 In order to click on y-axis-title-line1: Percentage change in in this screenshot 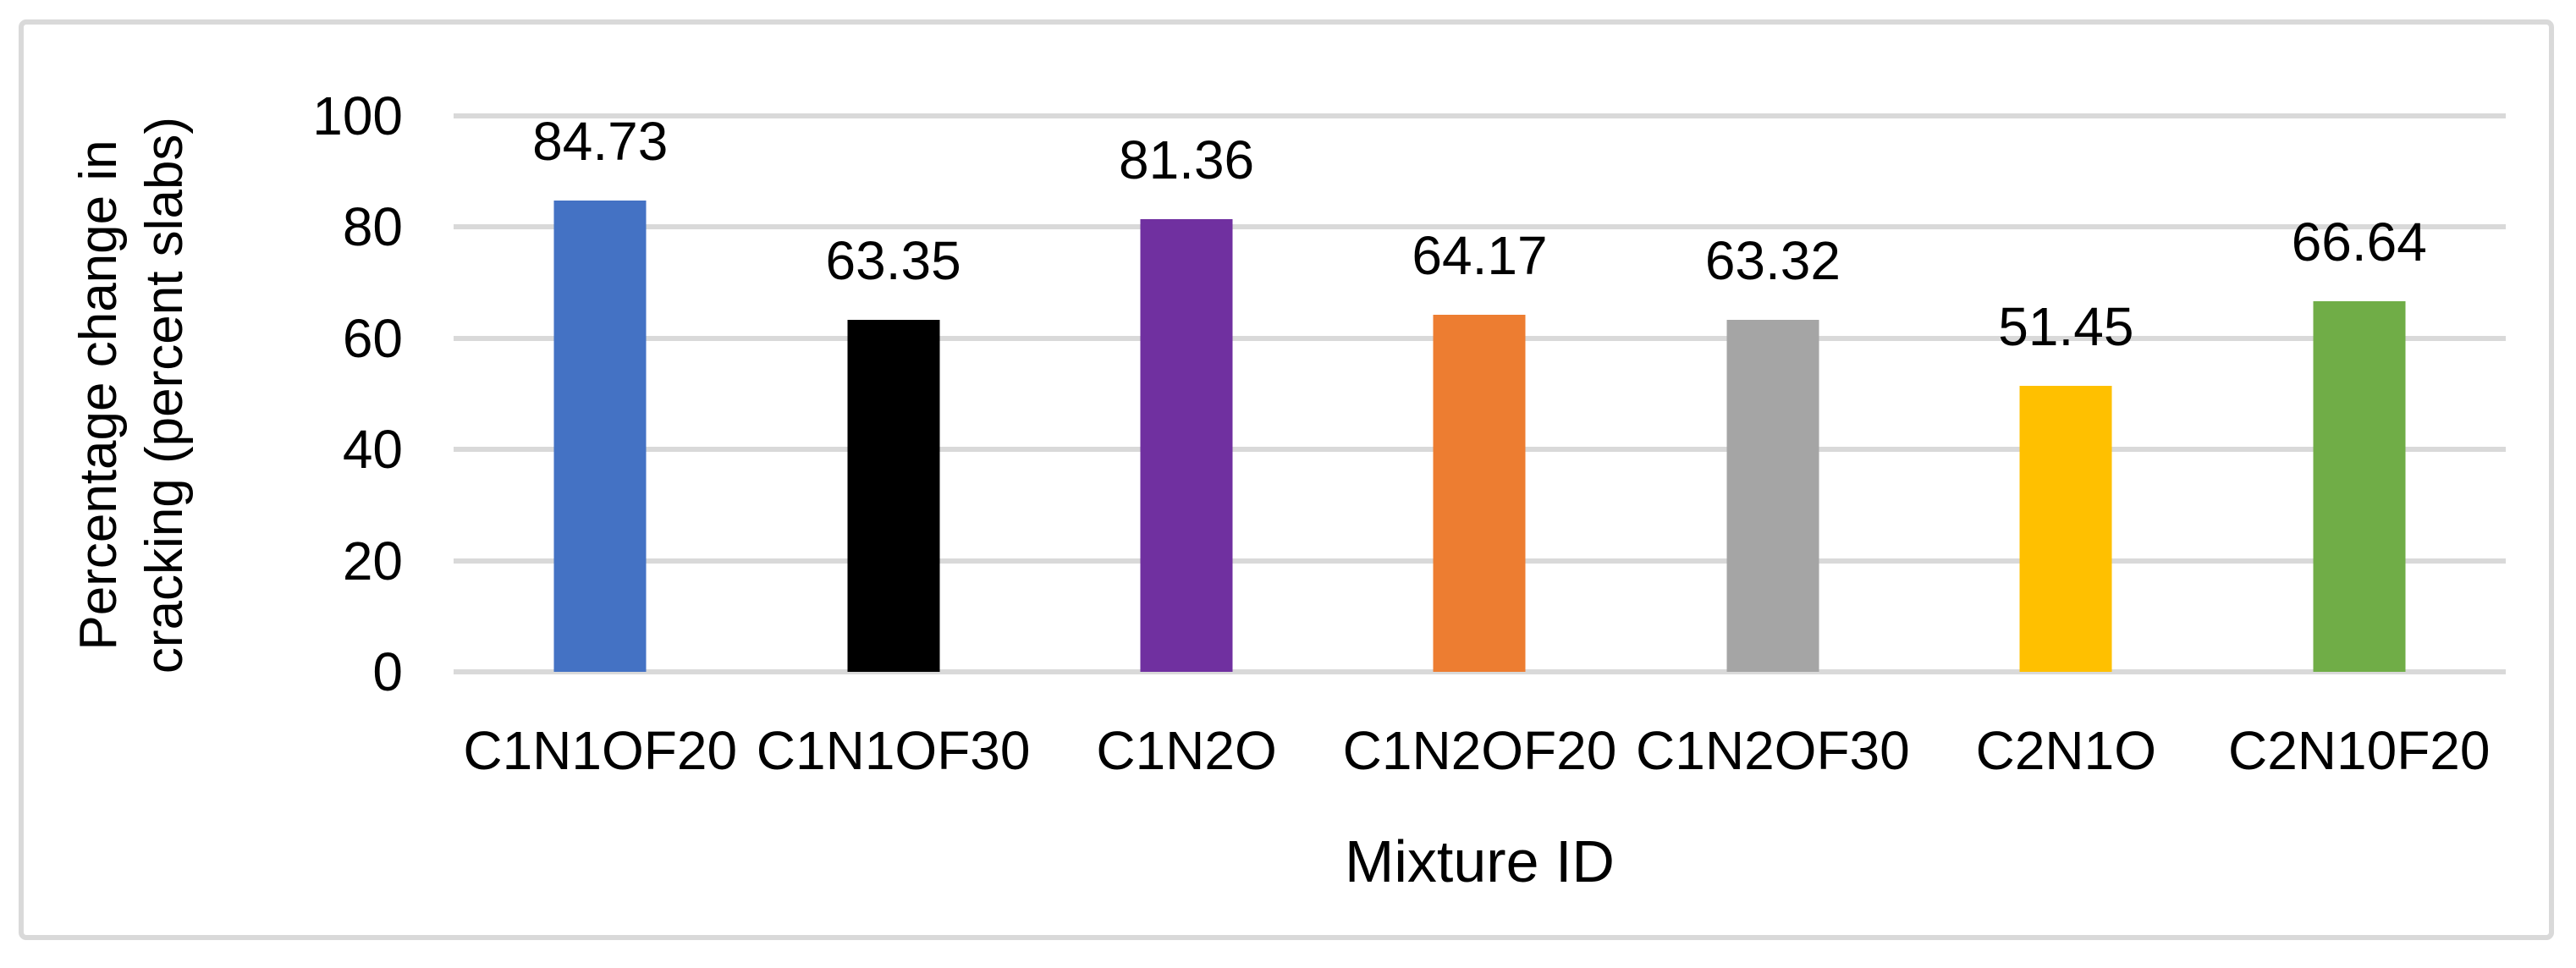, I will do `click(98, 395)`.